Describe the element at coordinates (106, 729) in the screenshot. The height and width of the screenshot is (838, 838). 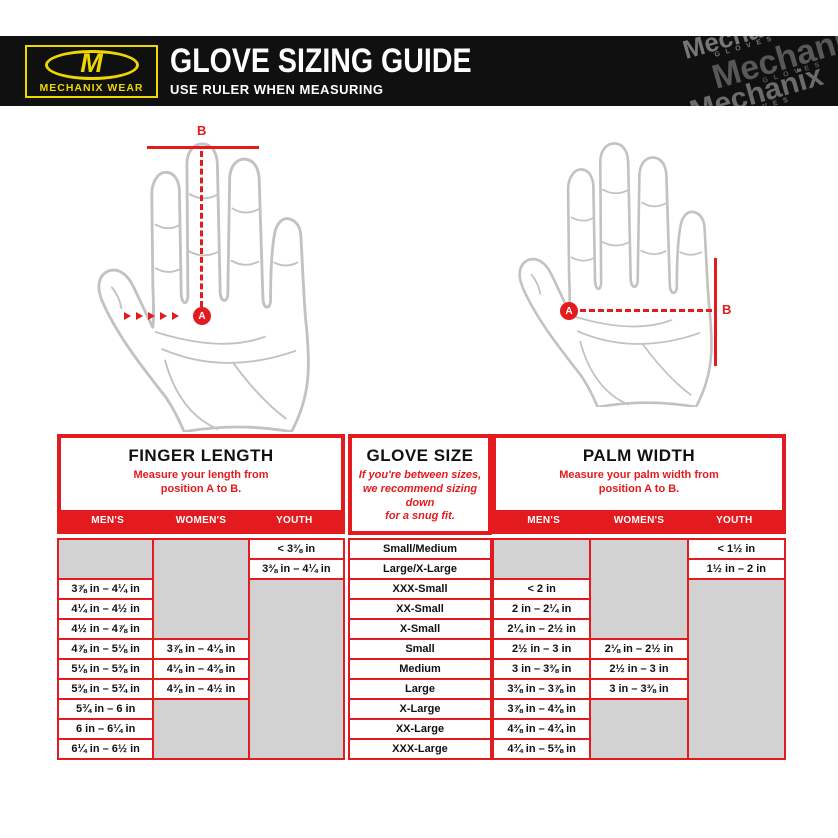
I see `cell-finger_length-mens-row10: 6 in – 6¼ in` at that location.